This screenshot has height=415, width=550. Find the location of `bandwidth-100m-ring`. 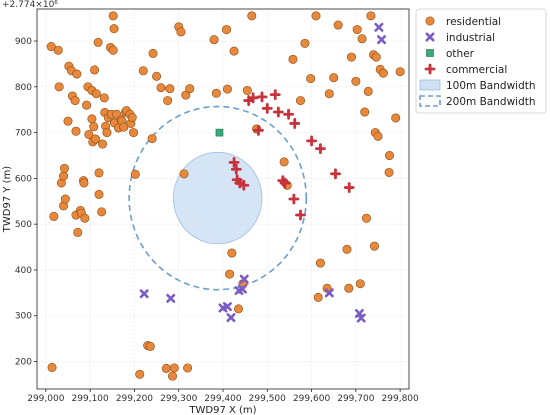

bandwidth-100m-ring is located at coordinates (217, 198).